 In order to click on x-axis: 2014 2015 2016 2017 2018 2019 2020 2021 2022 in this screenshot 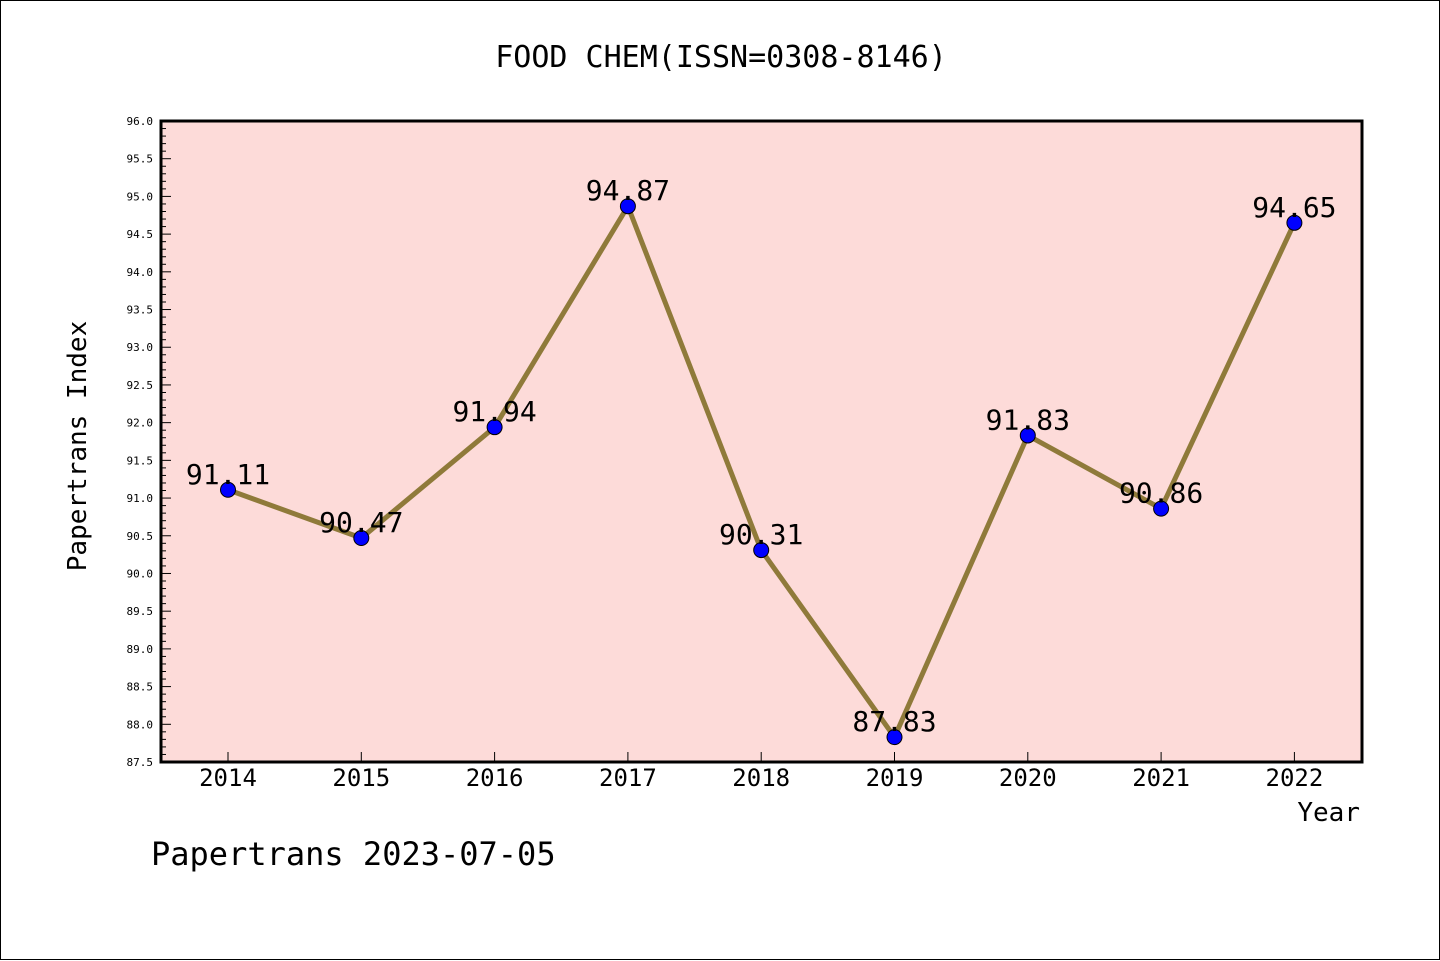, I will do `click(761, 772)`.